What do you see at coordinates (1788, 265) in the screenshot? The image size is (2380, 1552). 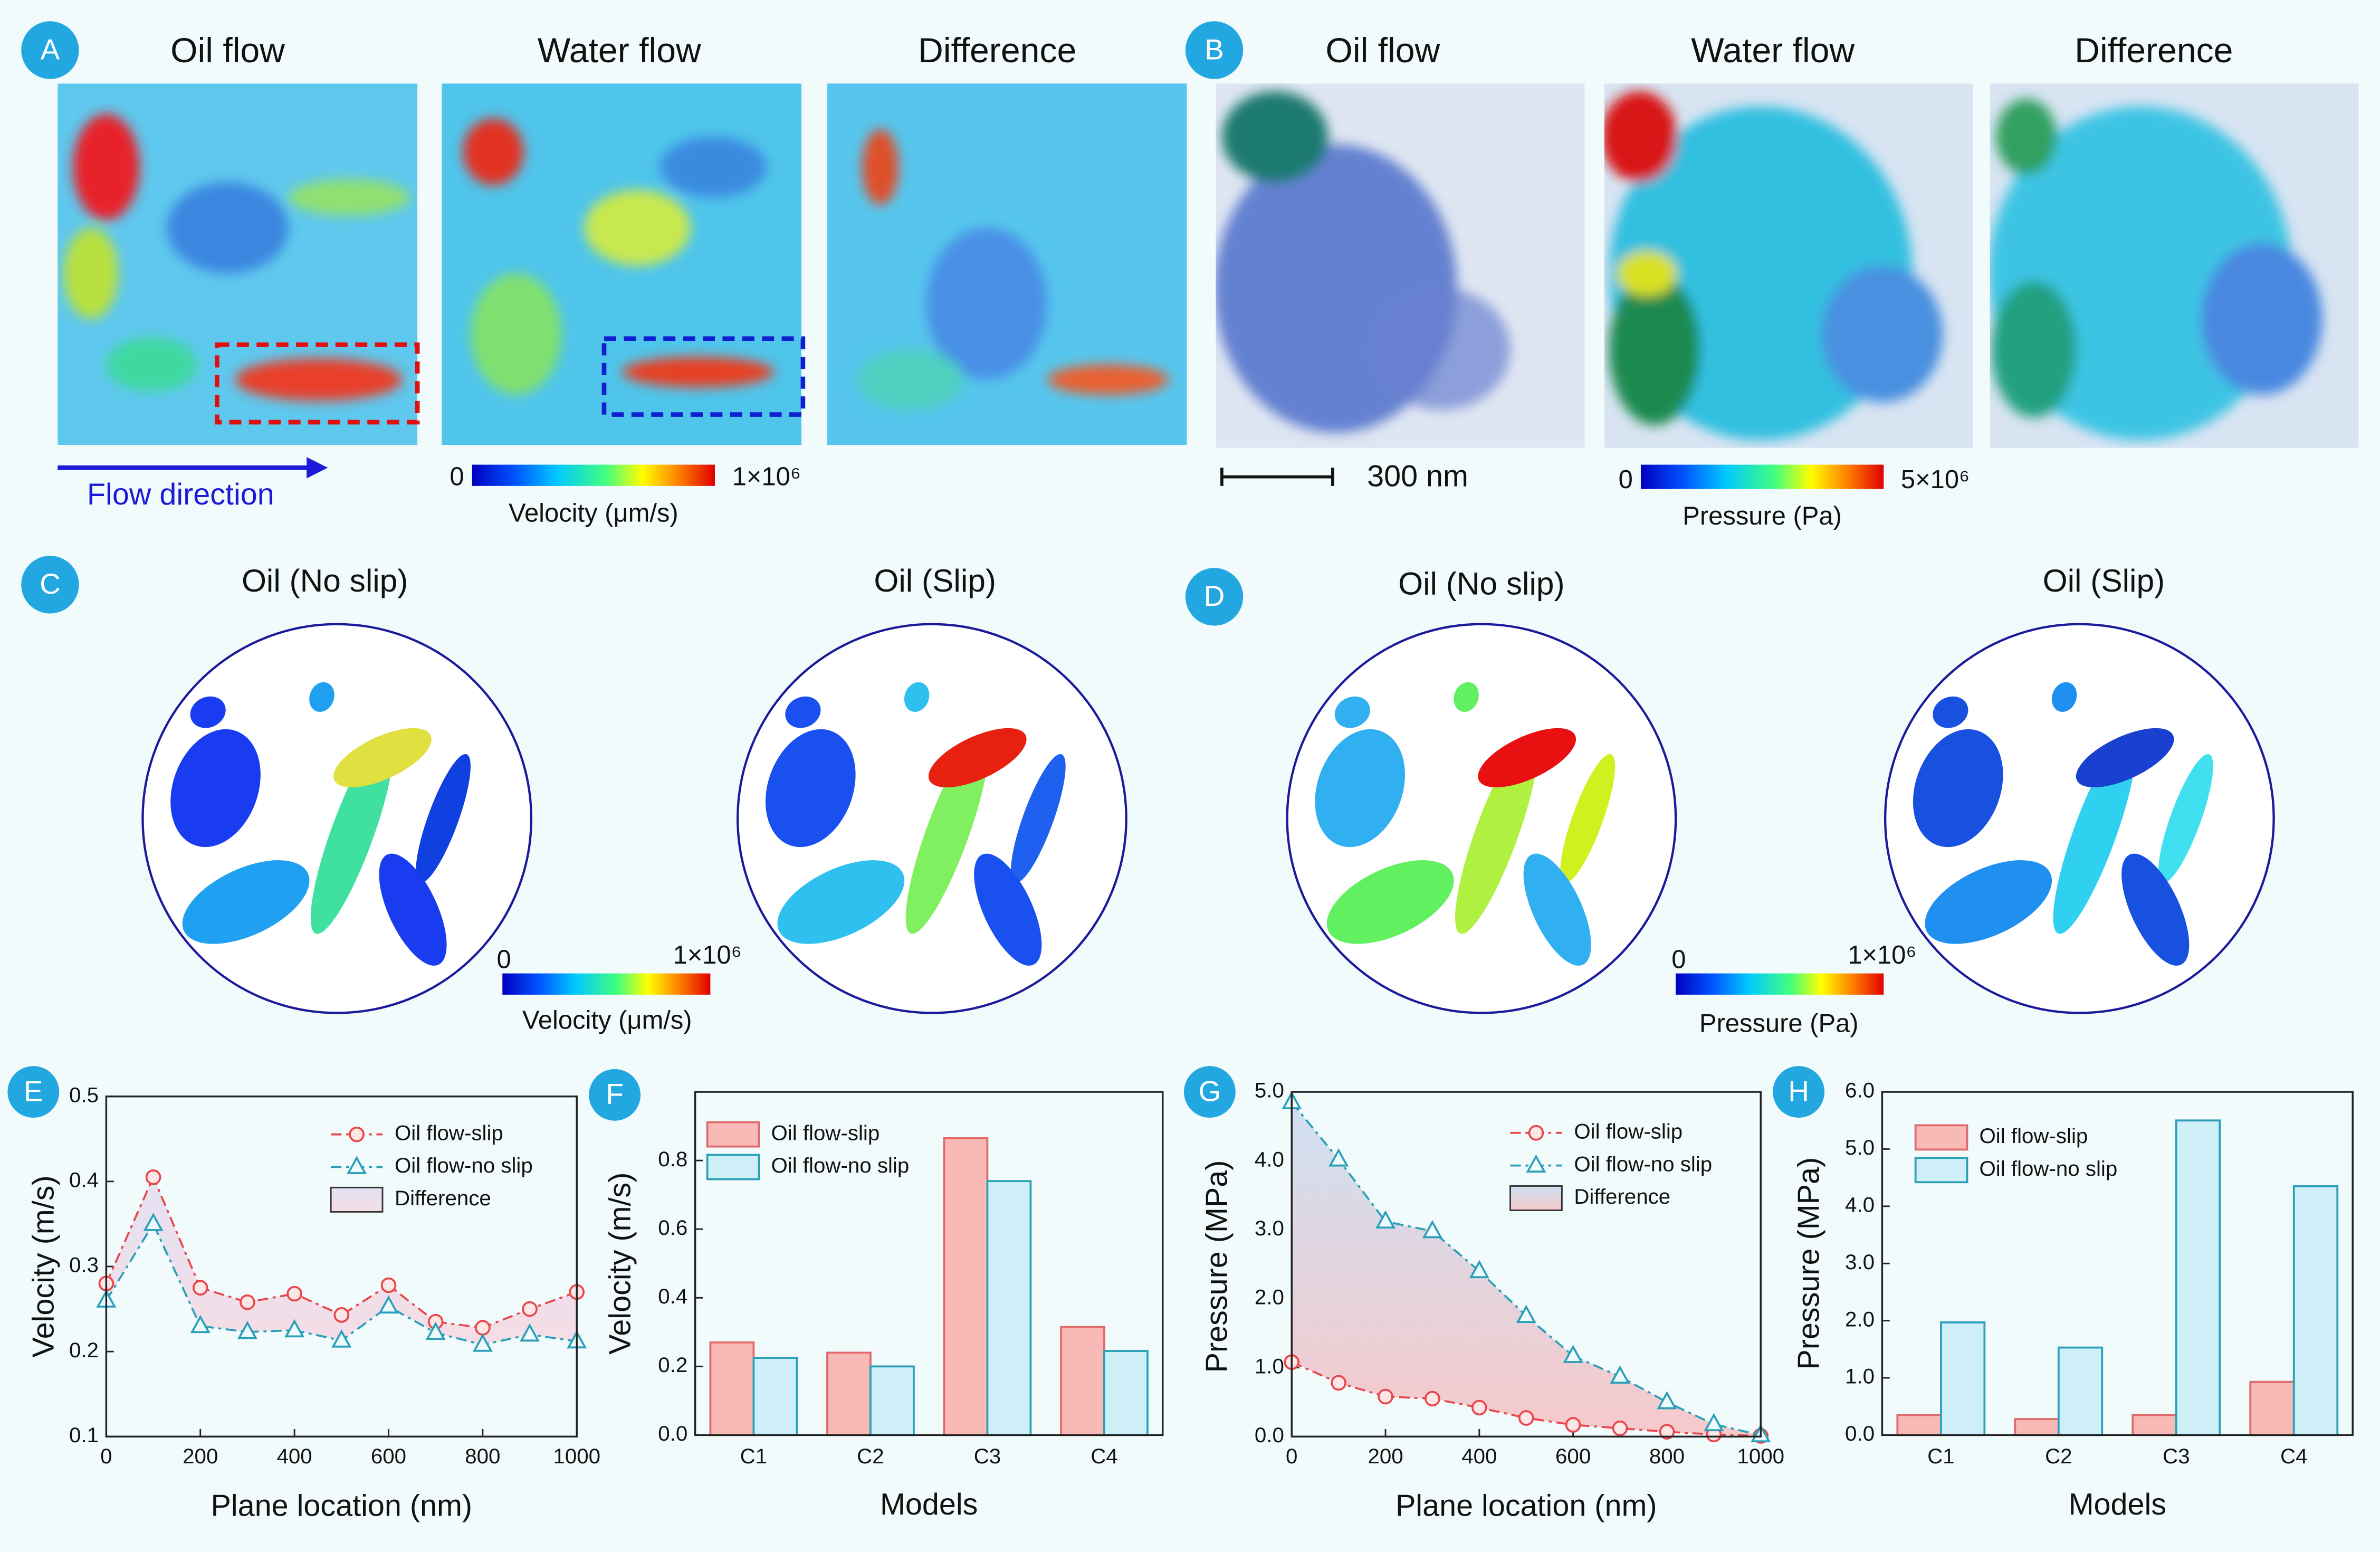 I see `image-water-flow` at bounding box center [1788, 265].